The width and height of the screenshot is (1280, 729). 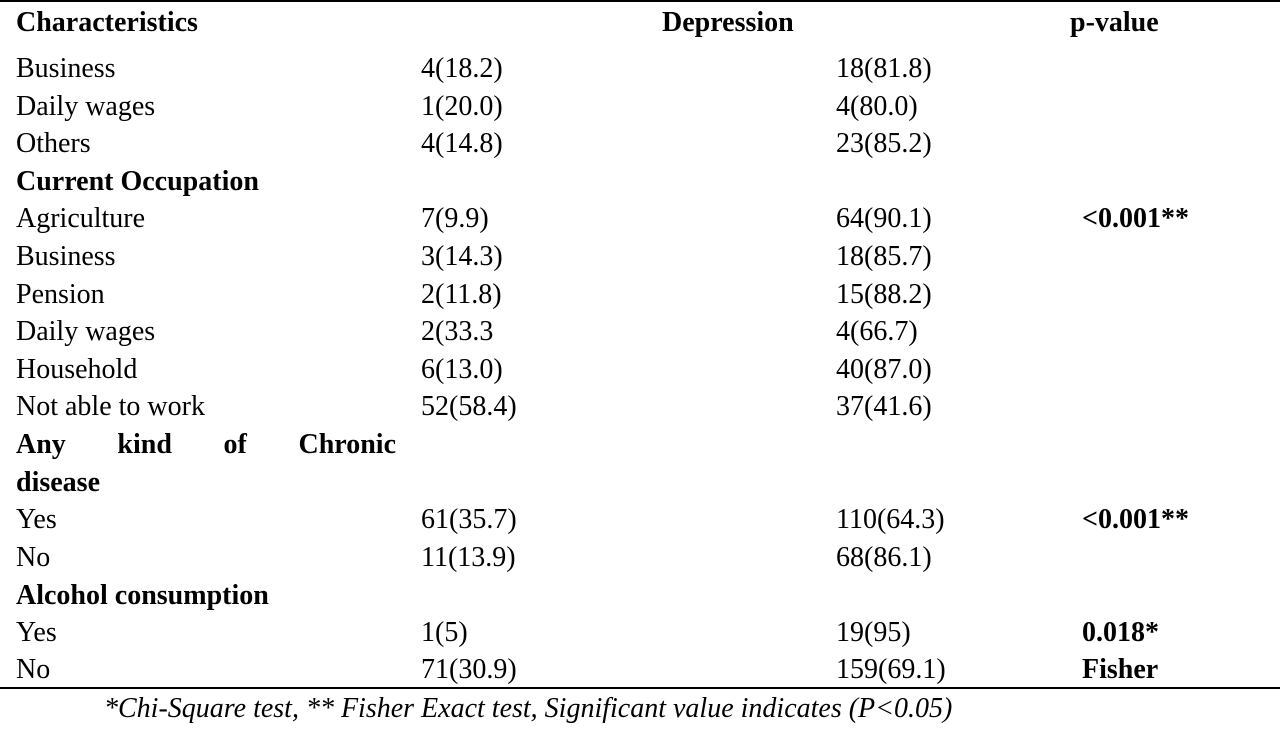 I want to click on row-value-2: 68(86.1), so click(x=884, y=557).